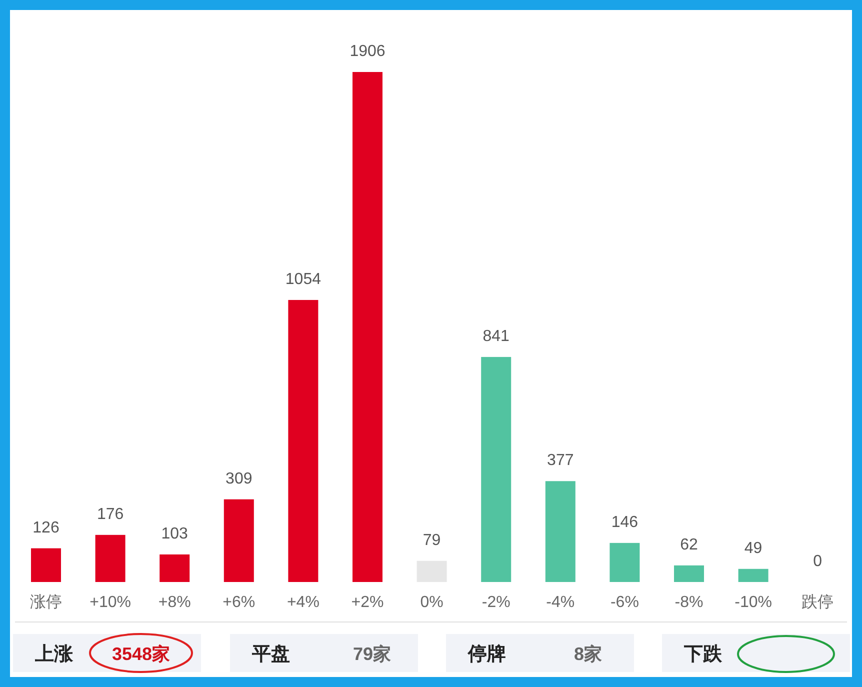  Describe the element at coordinates (588, 654) in the screenshot. I see `text: 8家` at that location.